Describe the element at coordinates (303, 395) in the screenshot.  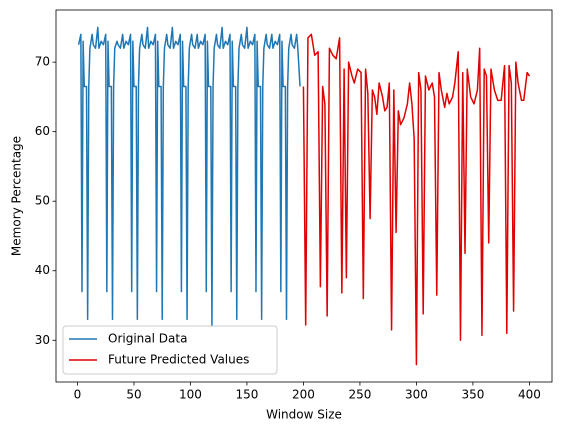
I see `x-tick-label: 200` at that location.